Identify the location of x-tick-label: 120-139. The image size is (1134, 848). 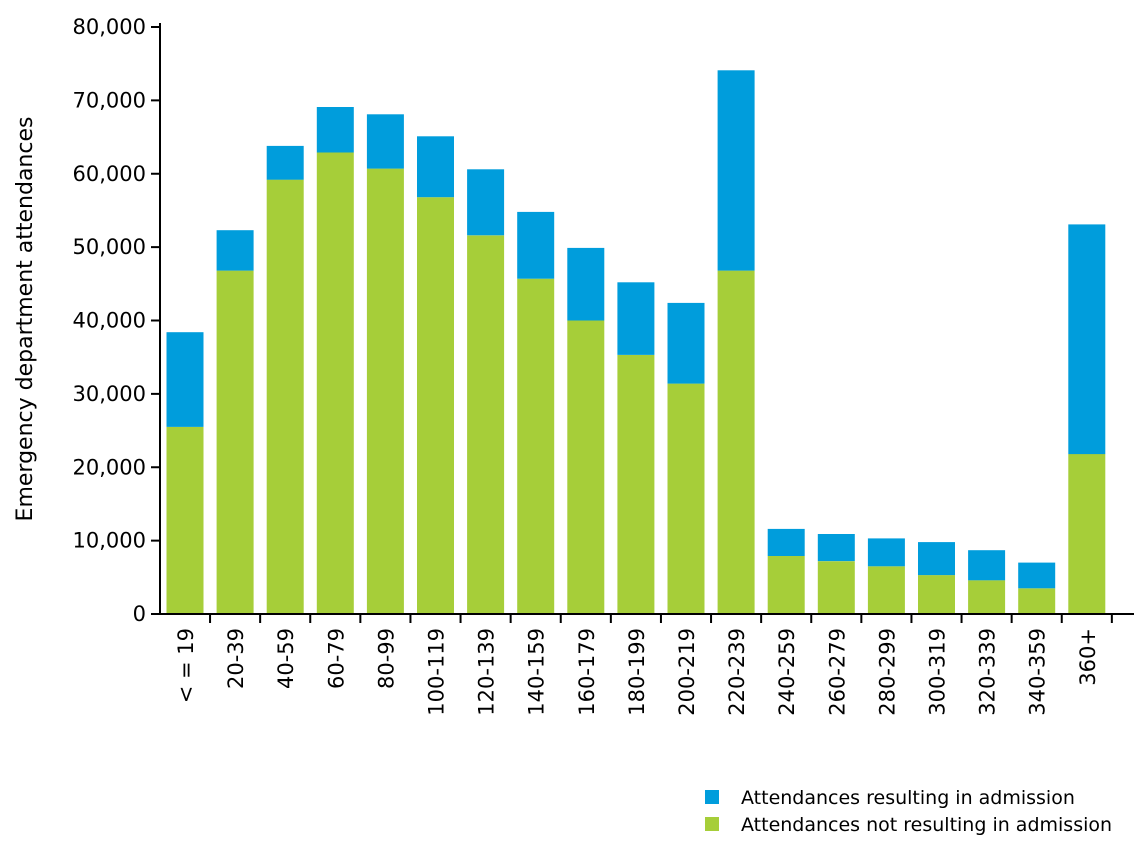
(487, 672).